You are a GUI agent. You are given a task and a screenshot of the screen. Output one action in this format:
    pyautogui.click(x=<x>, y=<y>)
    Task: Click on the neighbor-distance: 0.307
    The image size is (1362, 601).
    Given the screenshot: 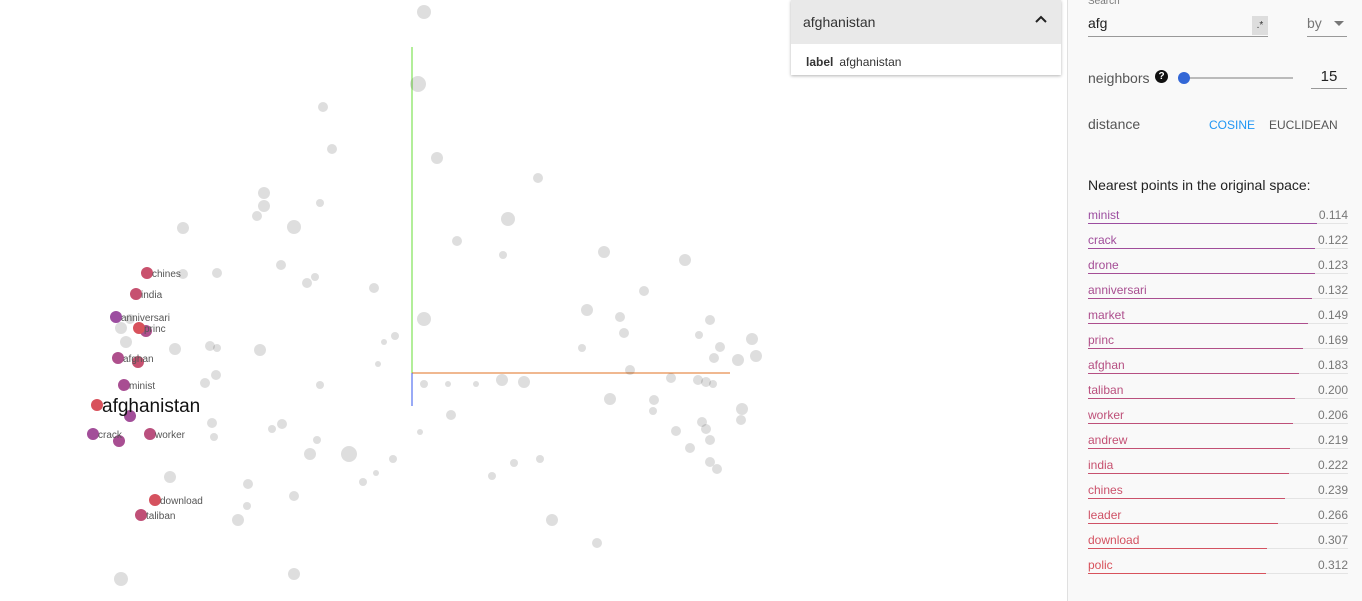 What is the action you would take?
    pyautogui.click(x=1332, y=540)
    